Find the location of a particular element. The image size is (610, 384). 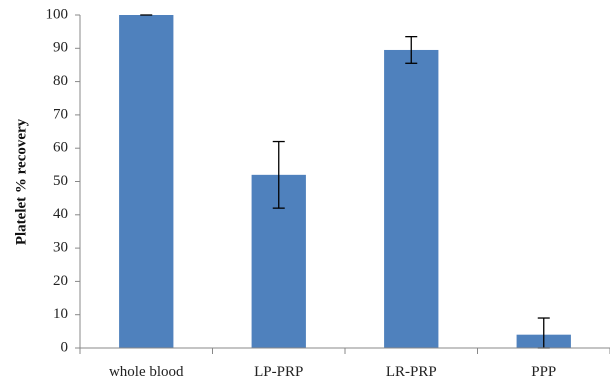

y-tick-label: 10 is located at coordinates (60, 314).